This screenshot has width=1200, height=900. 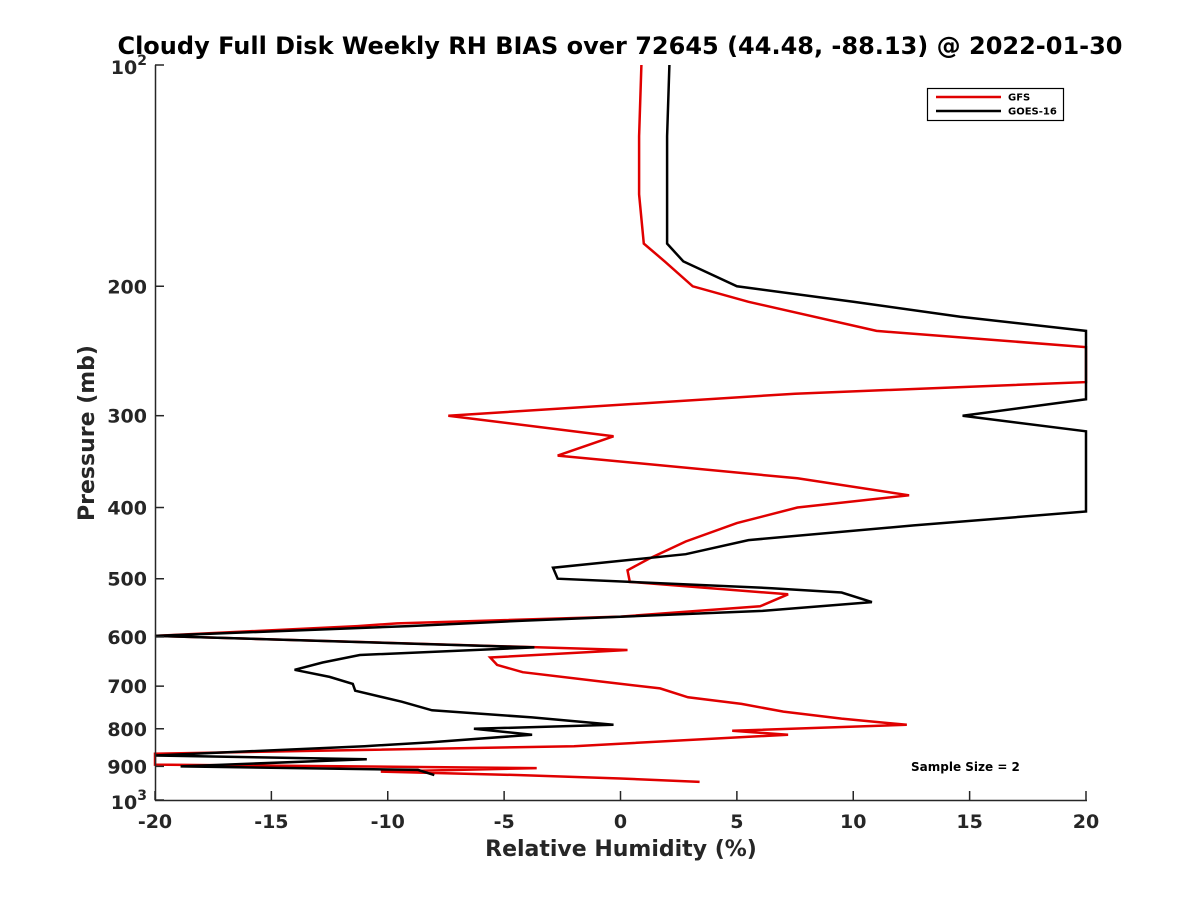 What do you see at coordinates (135, 433) in the screenshot?
I see `y-ticks: 200 300 400 500 600 700 800 900 10² 10³` at bounding box center [135, 433].